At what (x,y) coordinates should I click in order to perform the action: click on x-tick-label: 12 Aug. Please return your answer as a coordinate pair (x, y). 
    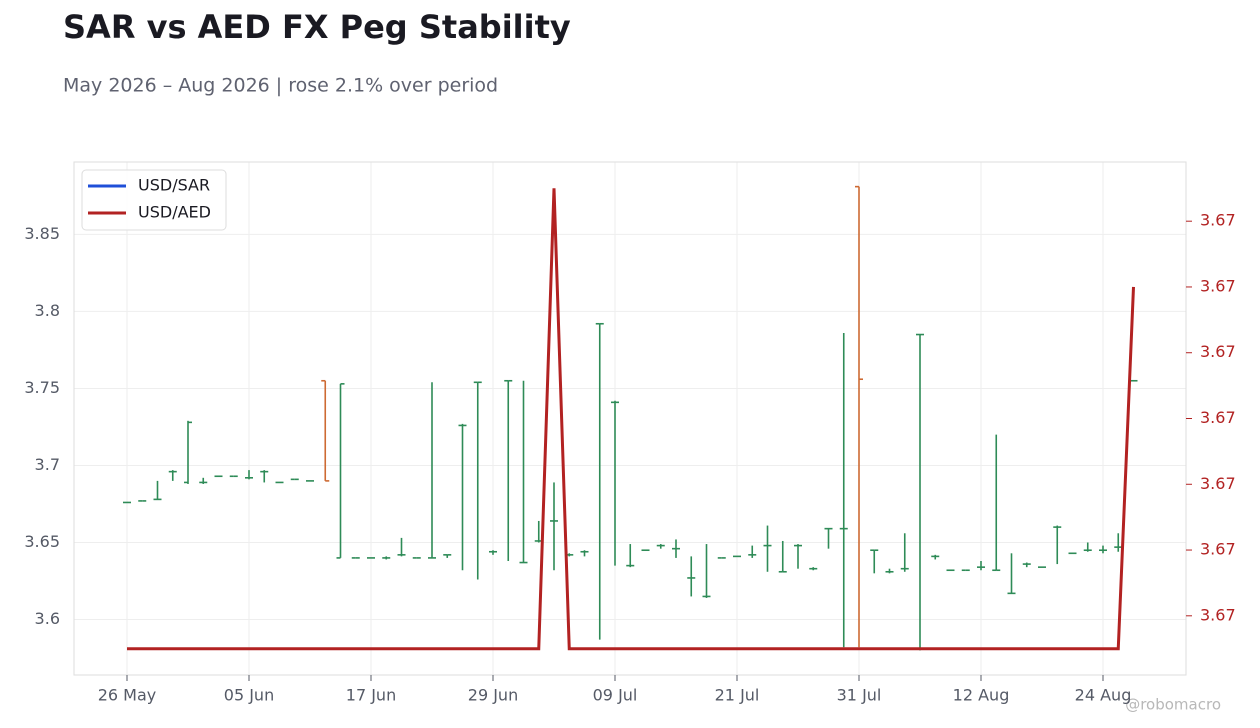
    Looking at the image, I should click on (981, 695).